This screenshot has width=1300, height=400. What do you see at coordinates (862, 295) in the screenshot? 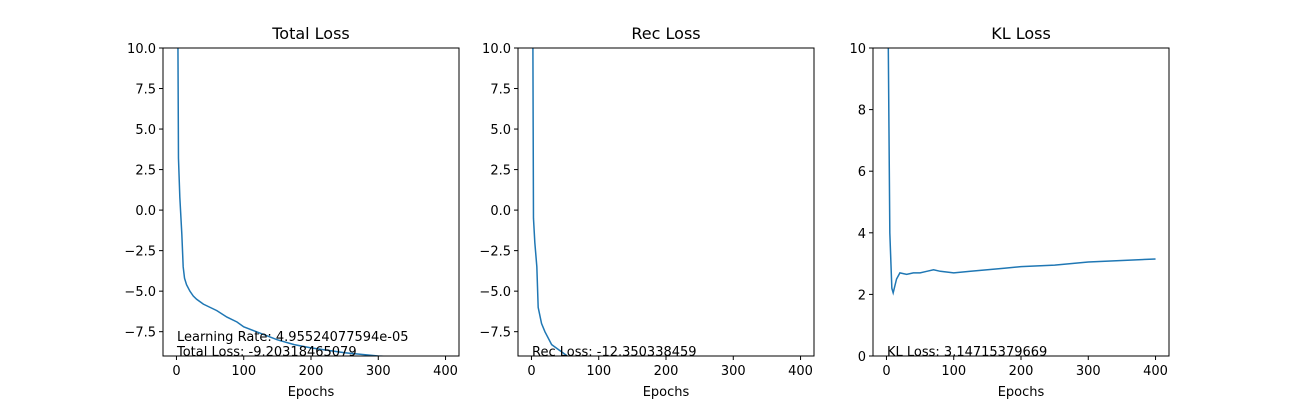
I see `y-tick-label: 2` at bounding box center [862, 295].